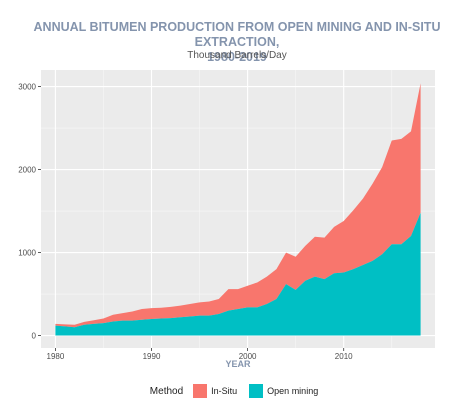 The image size is (474, 417). I want to click on chart-title-line2: 1980-2019, so click(237, 57).